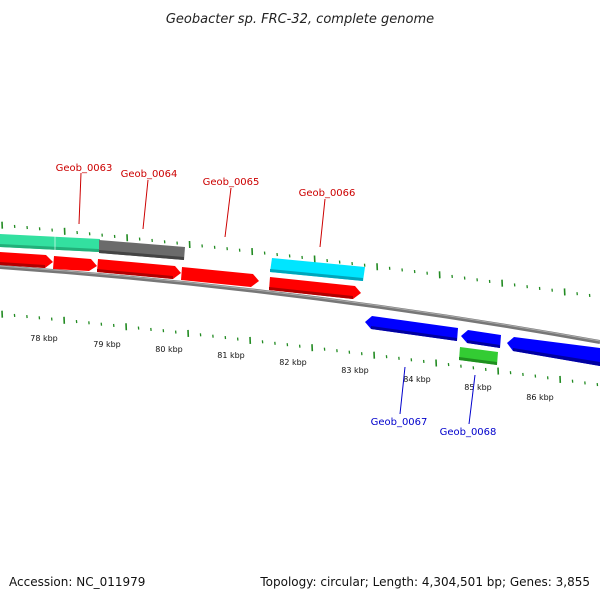  I want to click on gene-label-geob-0063: Geob_0063, so click(84, 168).